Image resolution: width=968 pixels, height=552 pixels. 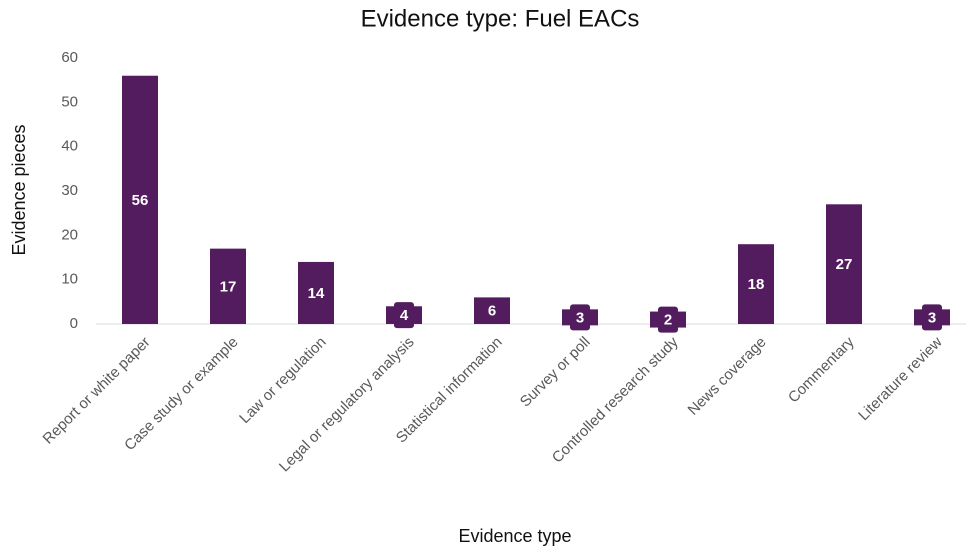 I want to click on value-label: 27, so click(x=844, y=264).